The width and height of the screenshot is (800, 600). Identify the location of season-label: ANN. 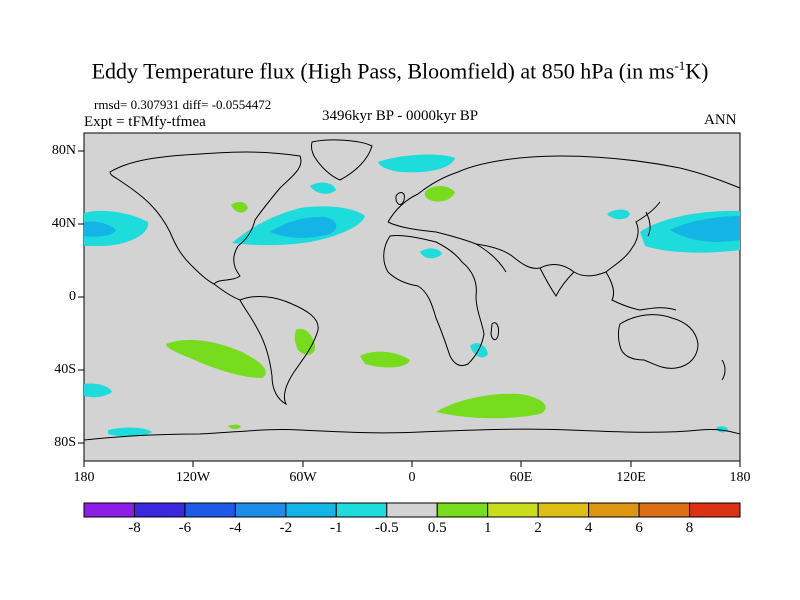
(720, 120).